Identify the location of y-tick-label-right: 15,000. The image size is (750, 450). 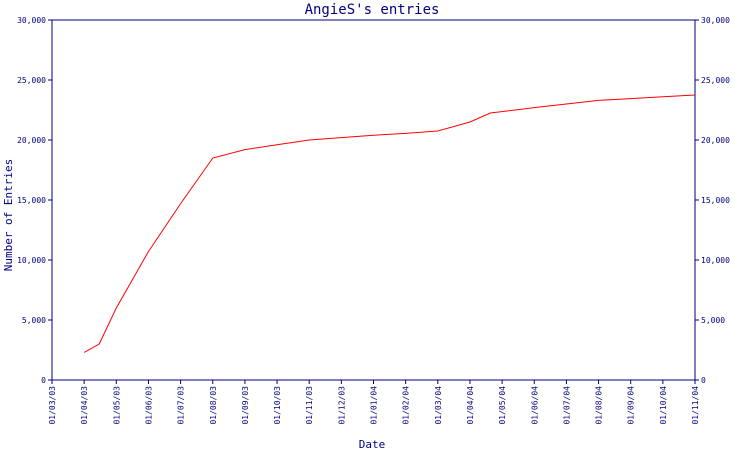
(715, 200).